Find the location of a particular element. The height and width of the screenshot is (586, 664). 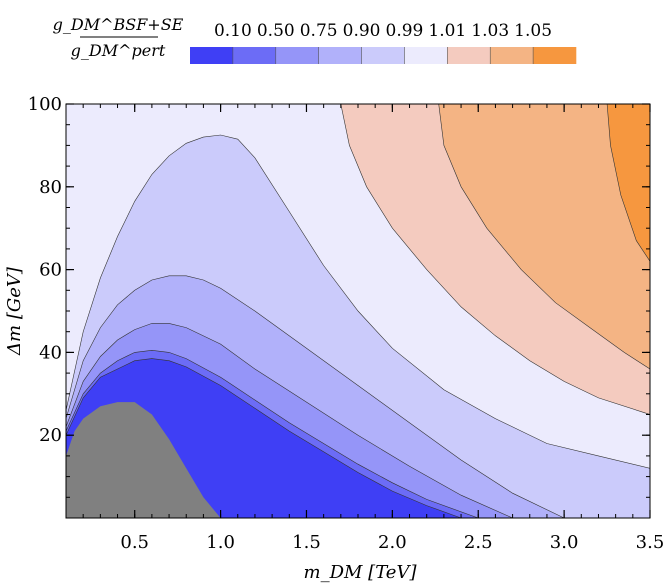

y-tick-label: 20 is located at coordinates (50, 435).